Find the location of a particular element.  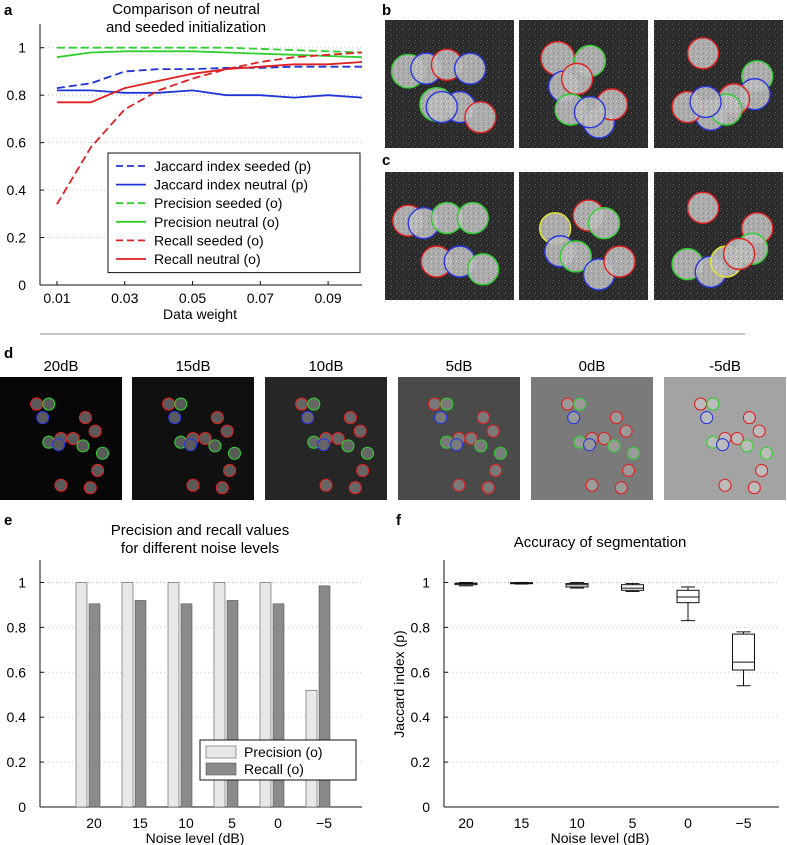

x-tick-label: 0.07 is located at coordinates (260, 298).